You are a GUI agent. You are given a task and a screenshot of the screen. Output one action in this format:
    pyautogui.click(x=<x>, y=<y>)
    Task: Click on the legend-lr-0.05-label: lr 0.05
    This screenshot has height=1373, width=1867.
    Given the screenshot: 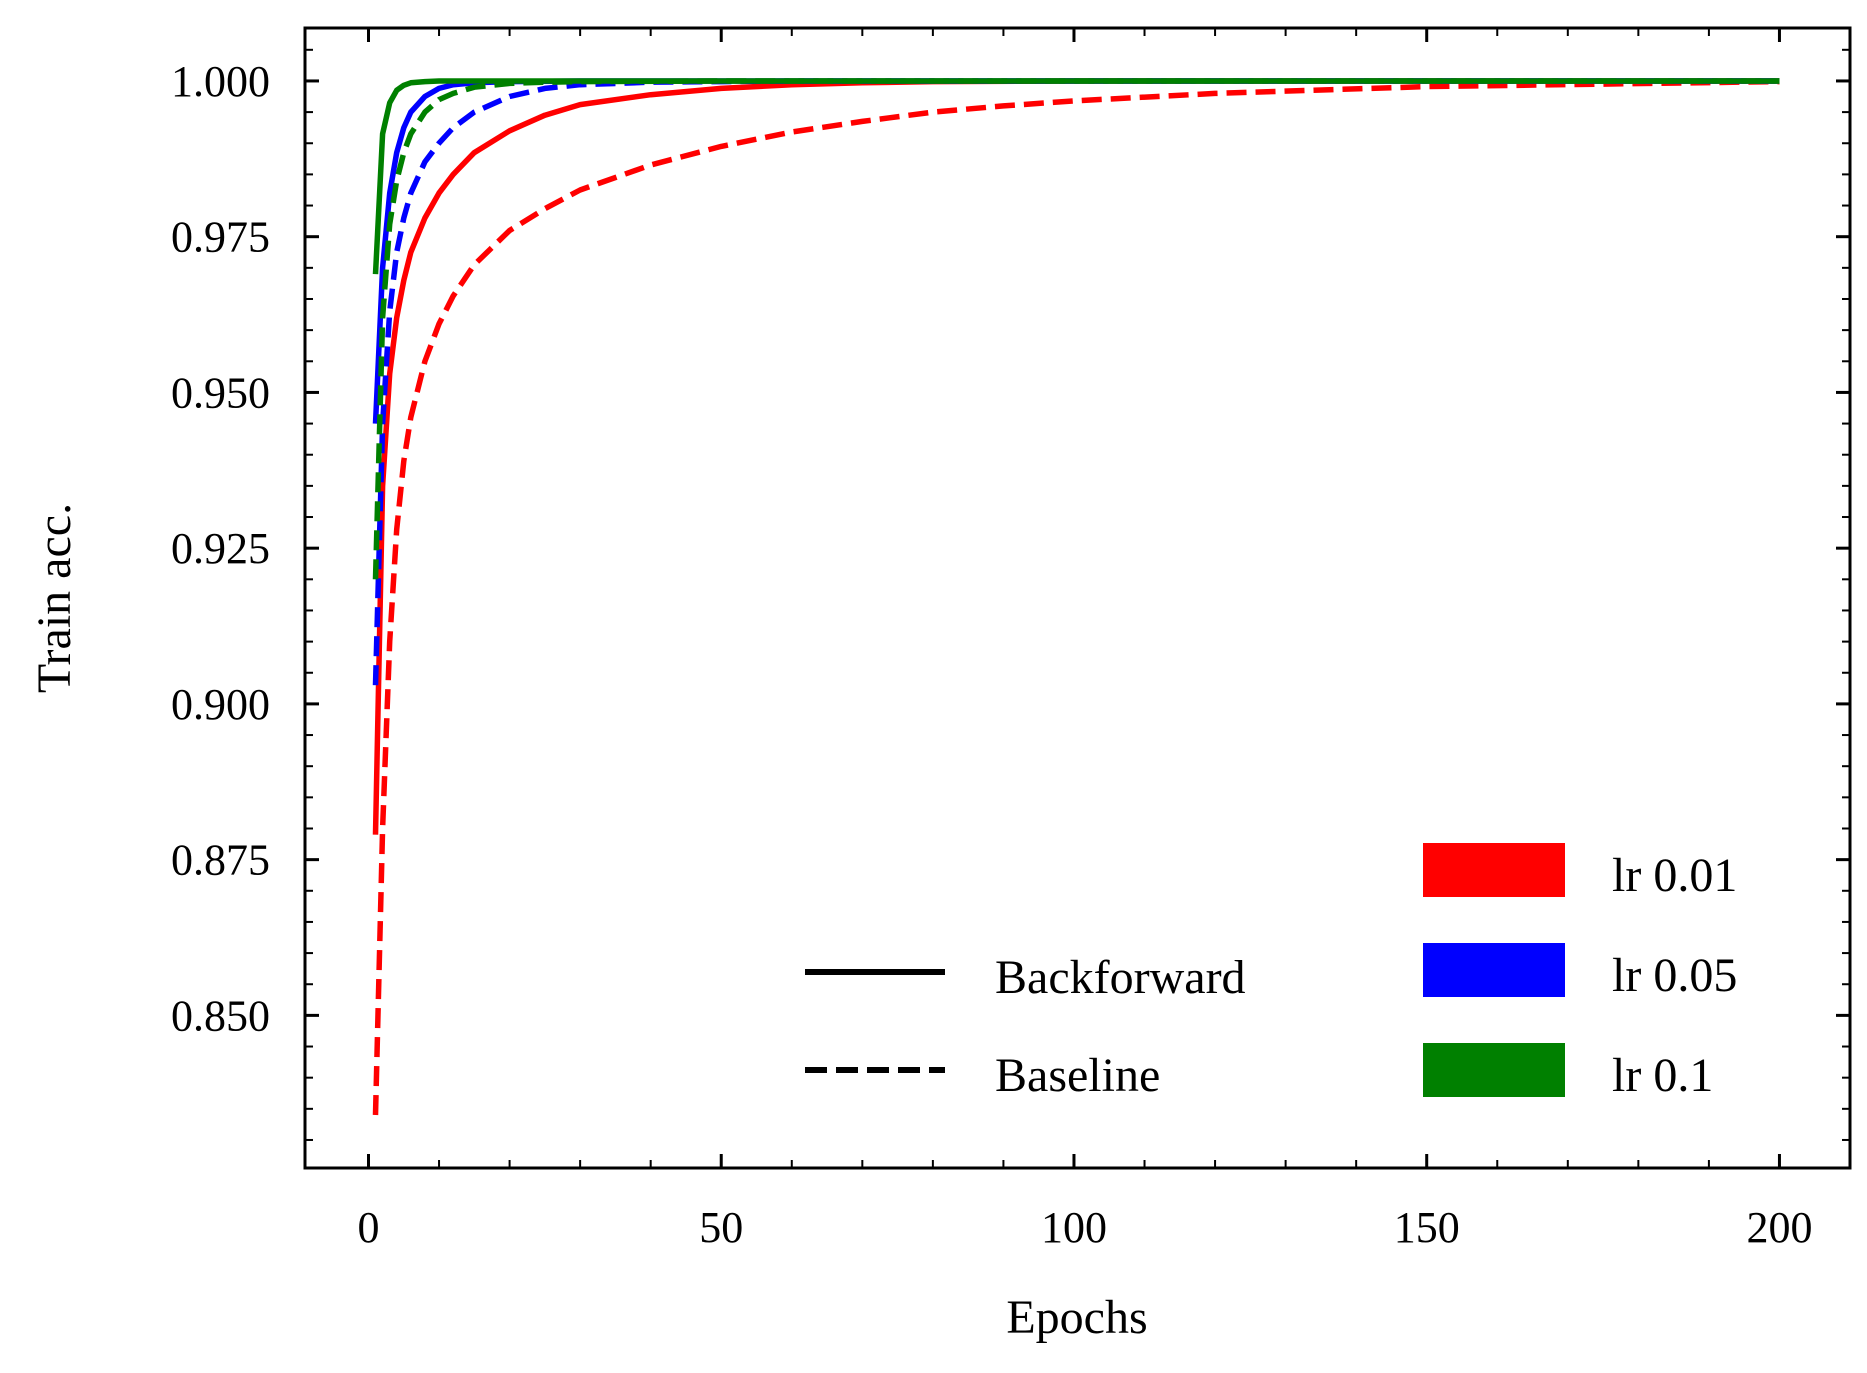 What is the action you would take?
    pyautogui.click(x=1674, y=975)
    